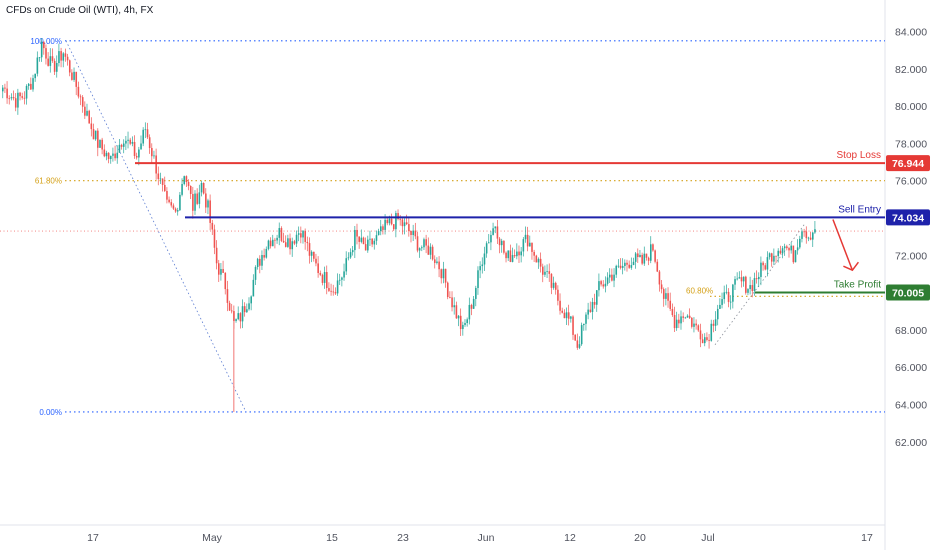 Image resolution: width=932 pixels, height=550 pixels. Describe the element at coordinates (911, 331) in the screenshot. I see `y-tick-label: 68.000` at that location.